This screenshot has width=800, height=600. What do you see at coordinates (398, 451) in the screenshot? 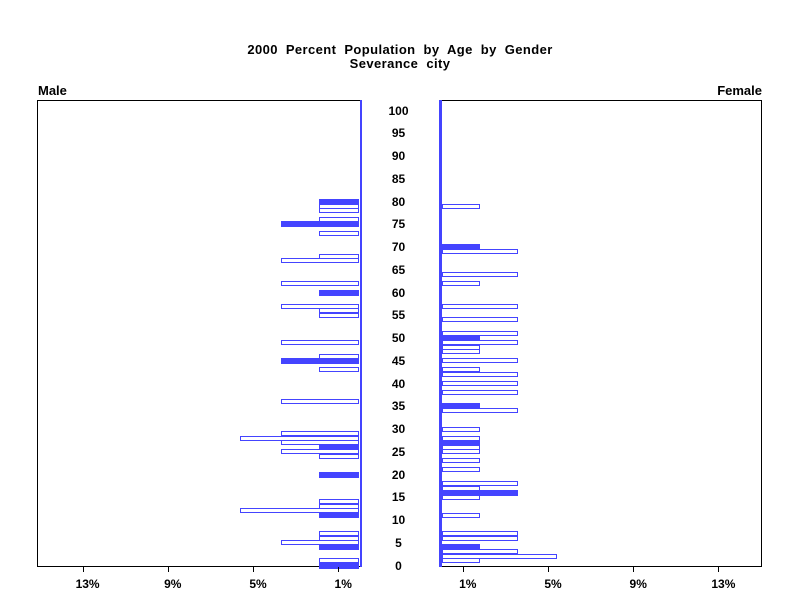
I see `age-axis-label-25: 25` at bounding box center [398, 451].